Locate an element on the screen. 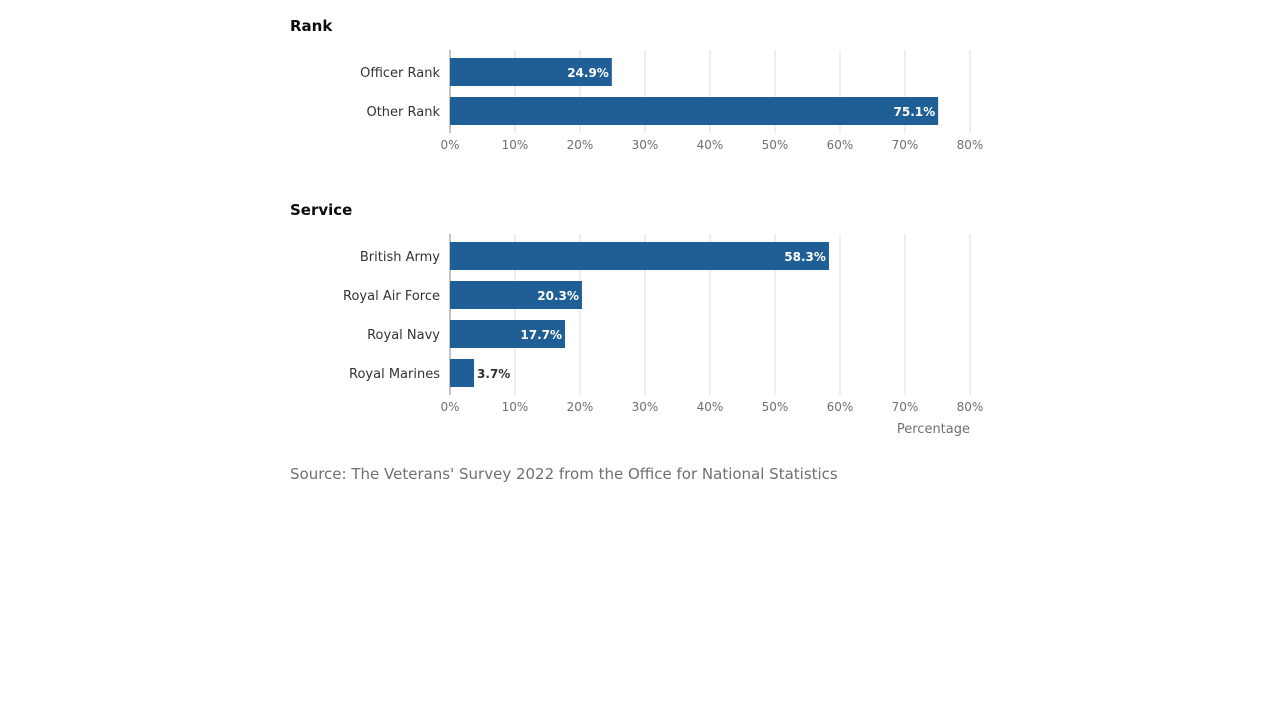 The width and height of the screenshot is (1280, 720). bar-value-label: 3.7% is located at coordinates (493, 374).